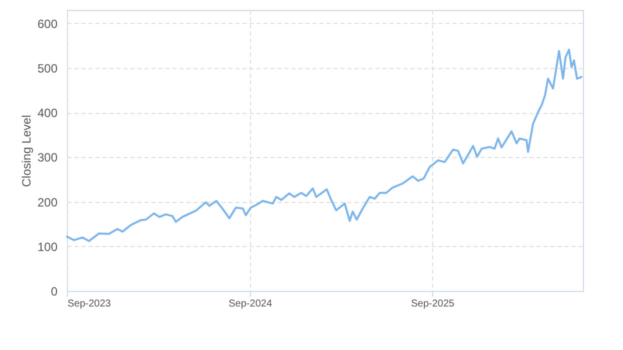 The image size is (623, 350). I want to click on y-axis-title: Closing Level, so click(26, 151).